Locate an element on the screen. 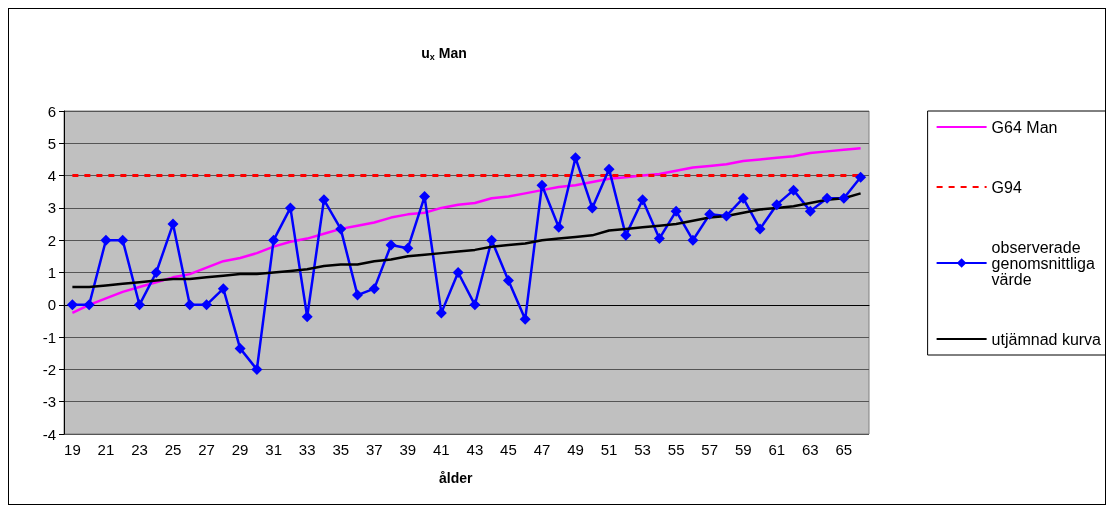  x-tick-label: 51 is located at coordinates (609, 449).